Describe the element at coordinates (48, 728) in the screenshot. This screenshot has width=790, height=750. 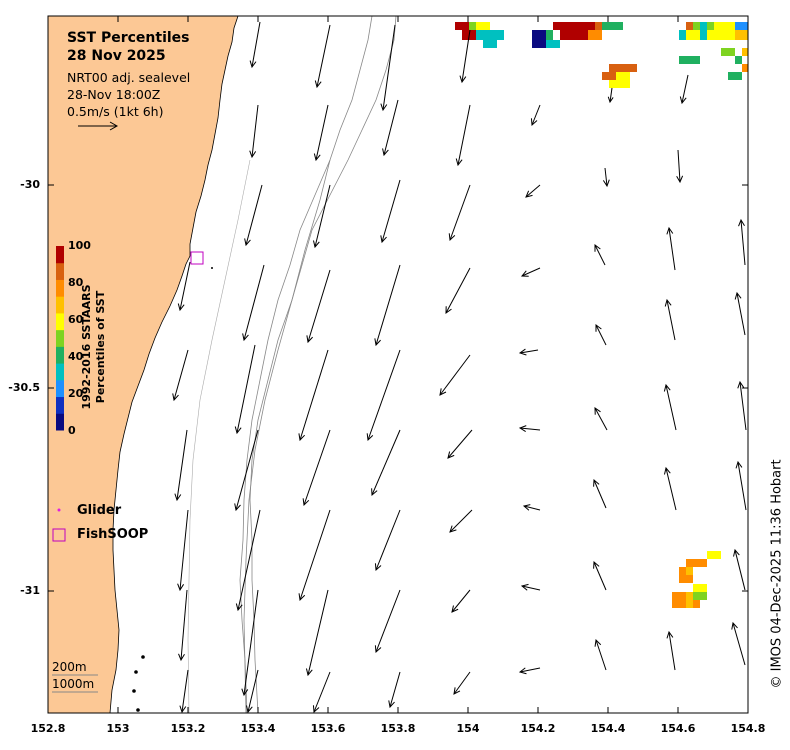
I see `x-tick-label: 152.8` at that location.